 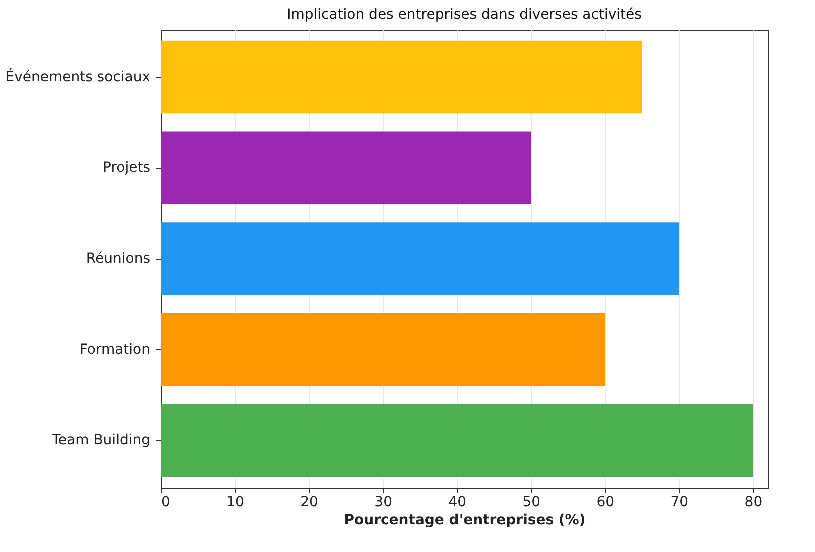 I want to click on x-tick-label: 80, so click(x=753, y=502).